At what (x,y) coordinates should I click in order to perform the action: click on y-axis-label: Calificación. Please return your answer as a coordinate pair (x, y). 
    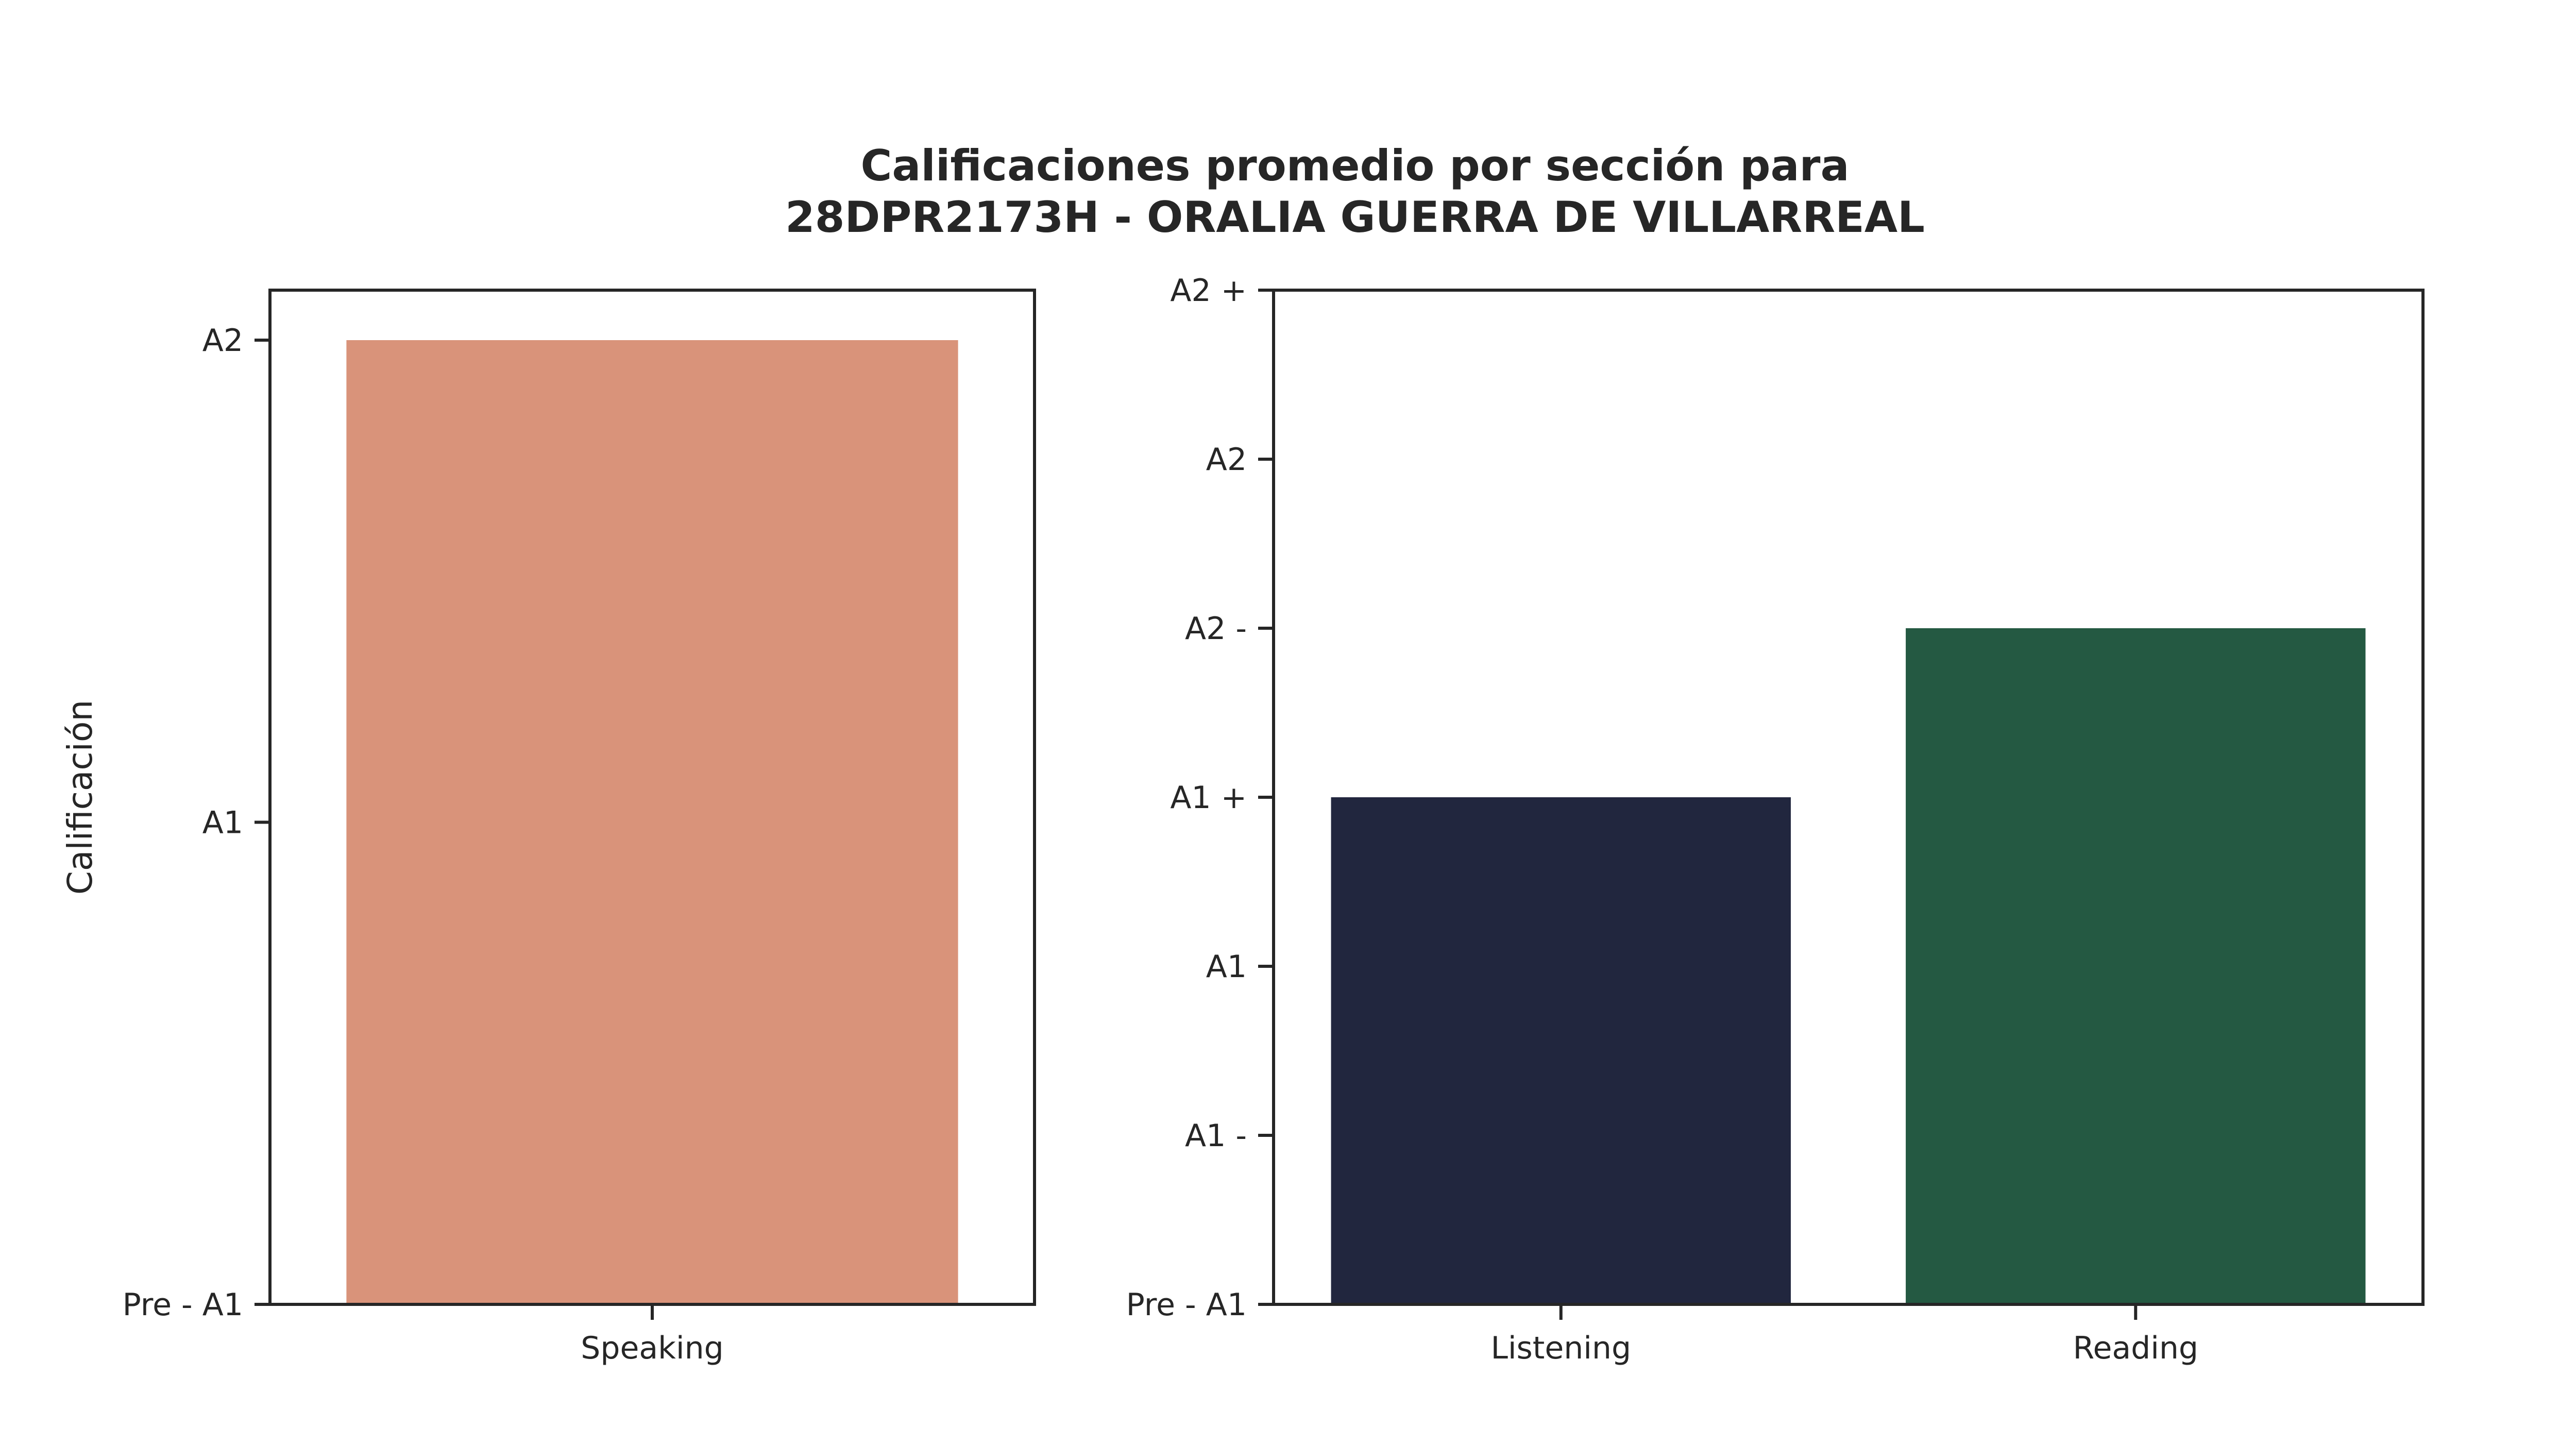
    Looking at the image, I should click on (80, 797).